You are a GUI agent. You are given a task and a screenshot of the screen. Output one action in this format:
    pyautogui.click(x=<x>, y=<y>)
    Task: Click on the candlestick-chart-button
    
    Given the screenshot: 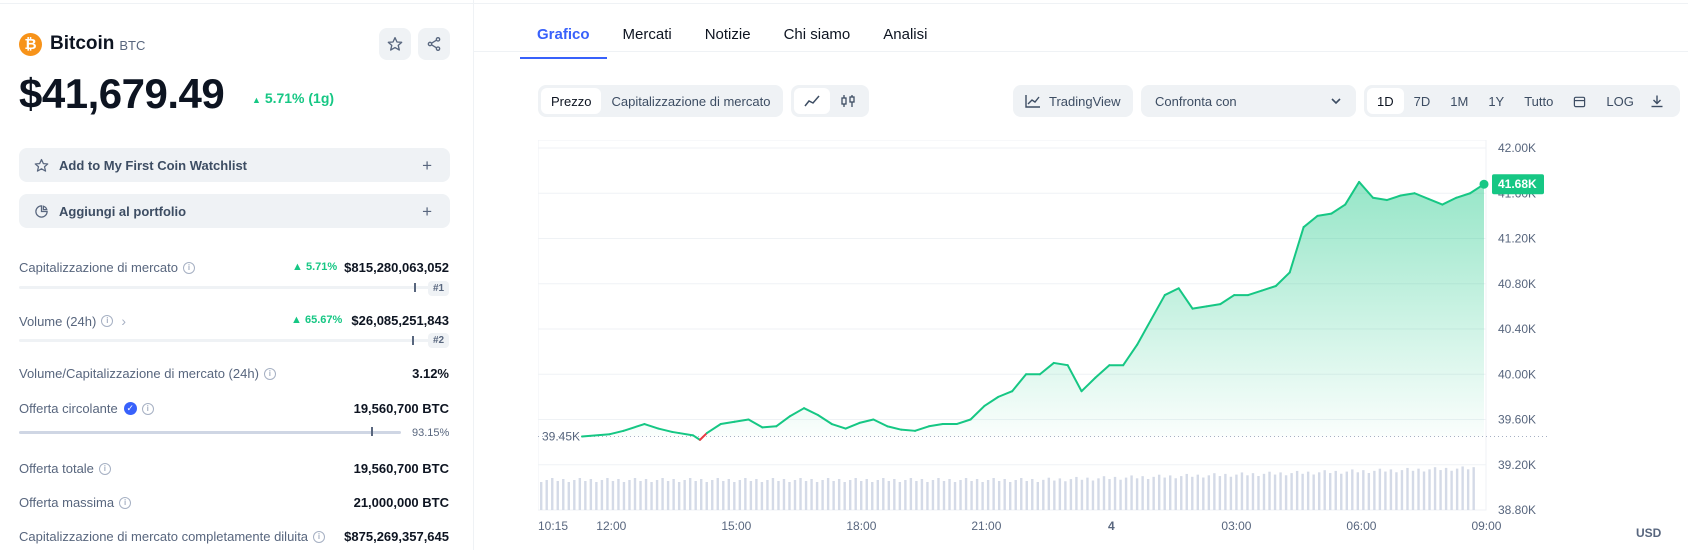 What is the action you would take?
    pyautogui.click(x=848, y=101)
    